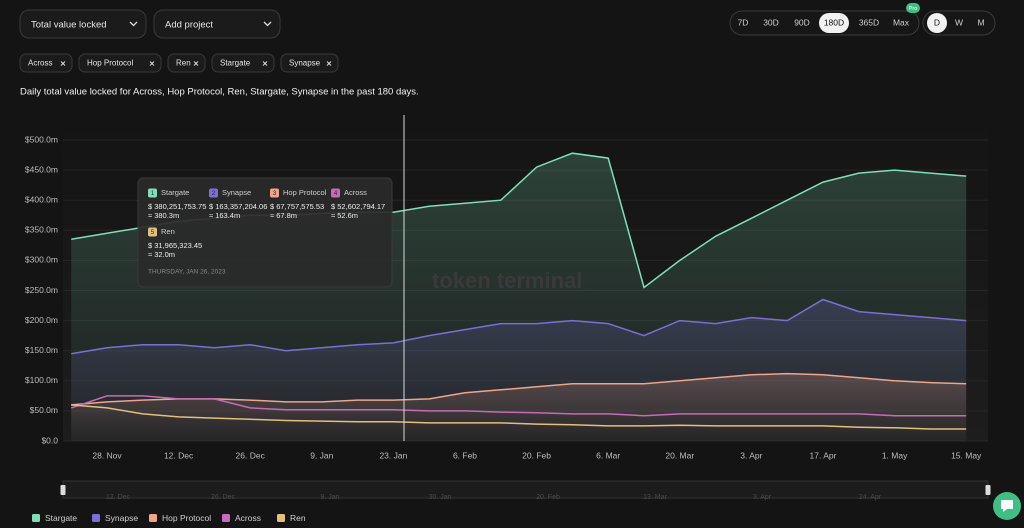  Describe the element at coordinates (175, 245) in the screenshot. I see `tooltip-value: $ 31,965,323.45` at that location.